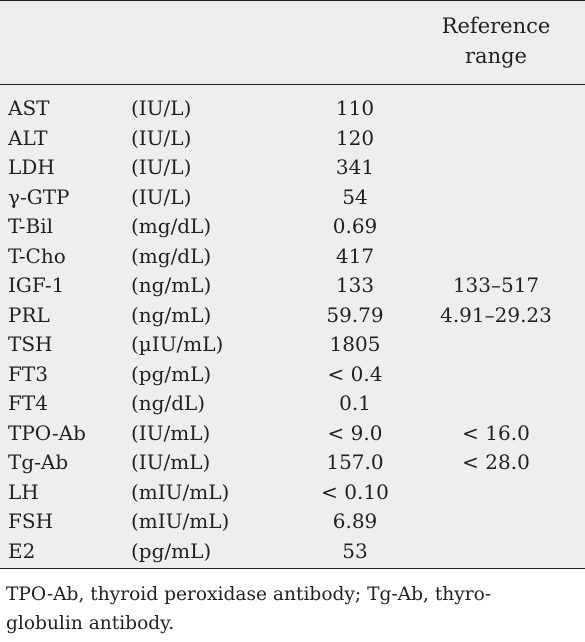 This screenshot has height=642, width=585. I want to click on reference-range-header: Reference range, so click(496, 41).